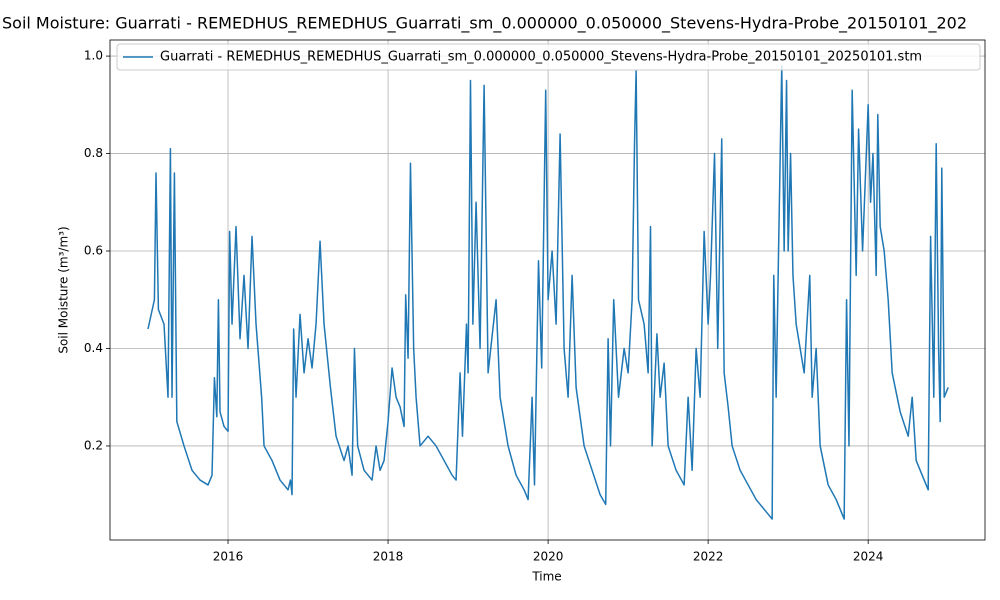 This screenshot has width=1000, height=600. What do you see at coordinates (546, 577) in the screenshot?
I see `x-axis-label: Time` at bounding box center [546, 577].